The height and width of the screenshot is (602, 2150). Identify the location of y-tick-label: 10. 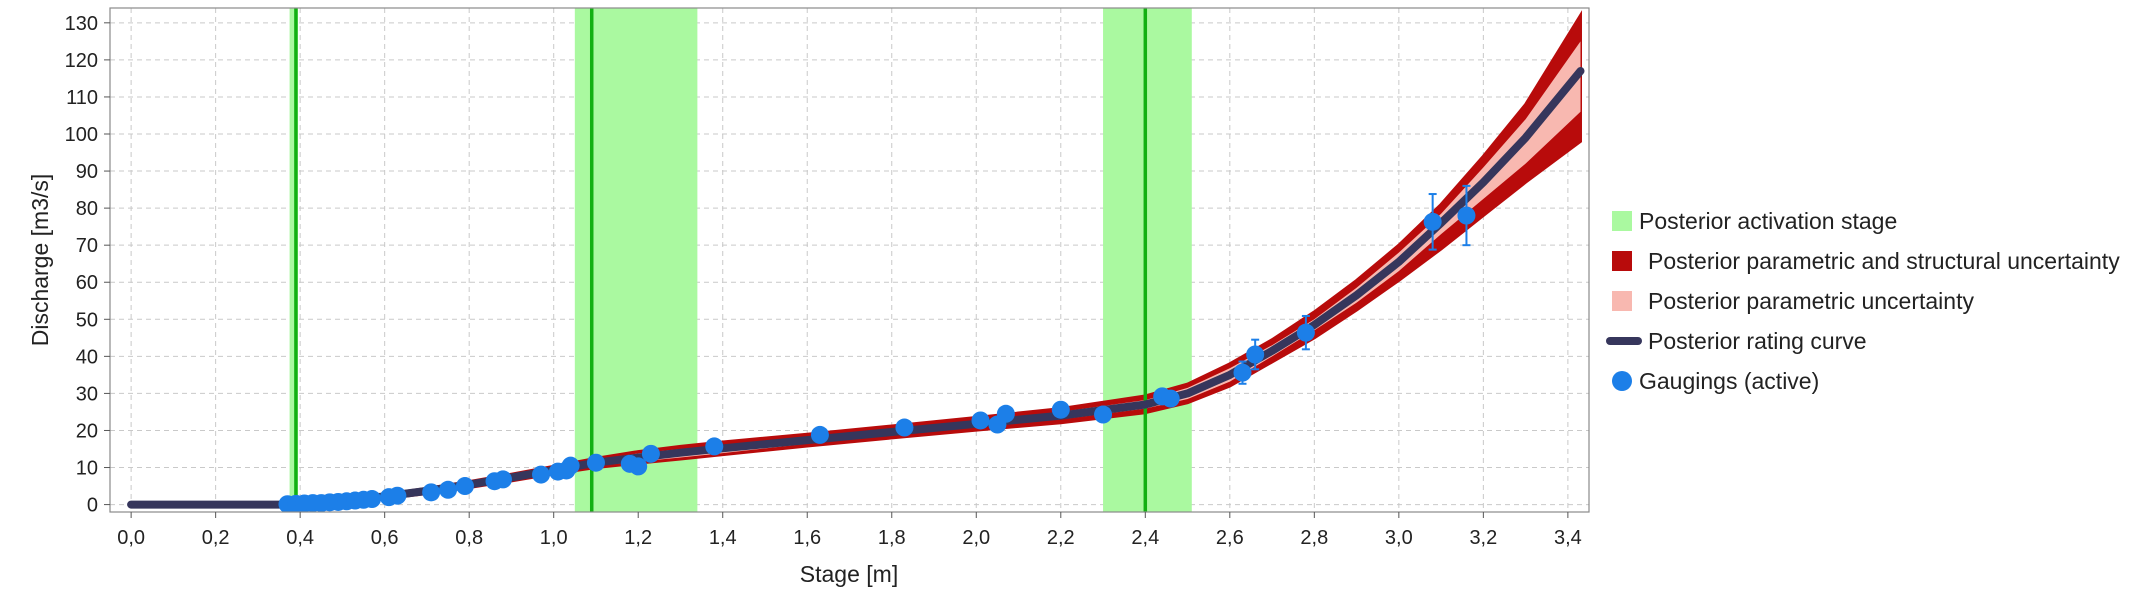
(87, 469).